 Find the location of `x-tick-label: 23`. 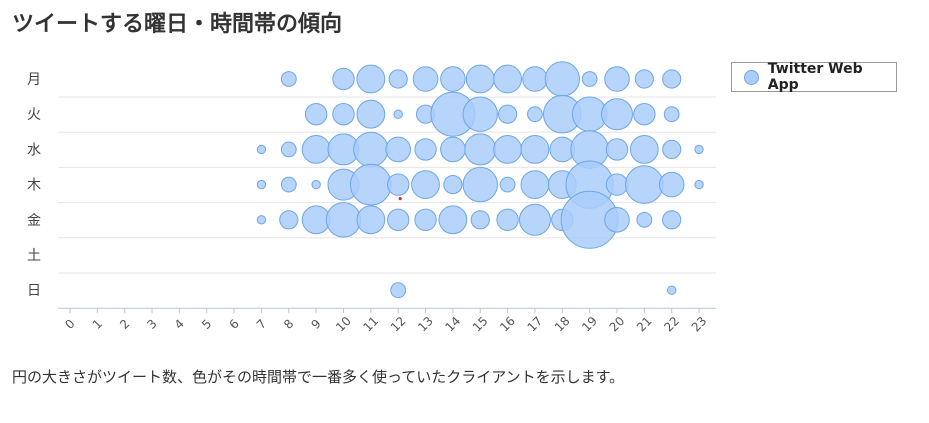

x-tick-label: 23 is located at coordinates (699, 324).